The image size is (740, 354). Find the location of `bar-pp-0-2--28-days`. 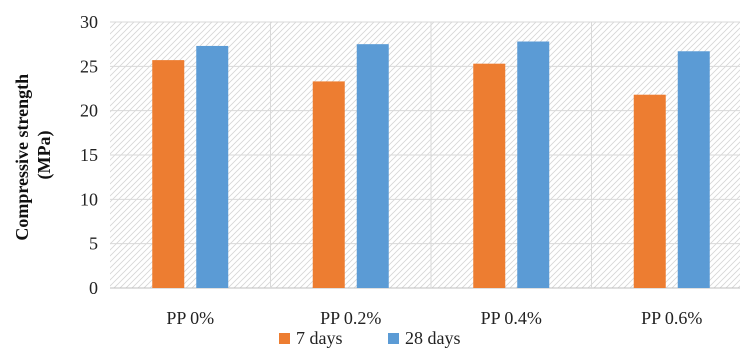

bar-pp-0-2--28-days is located at coordinates (372, 166).